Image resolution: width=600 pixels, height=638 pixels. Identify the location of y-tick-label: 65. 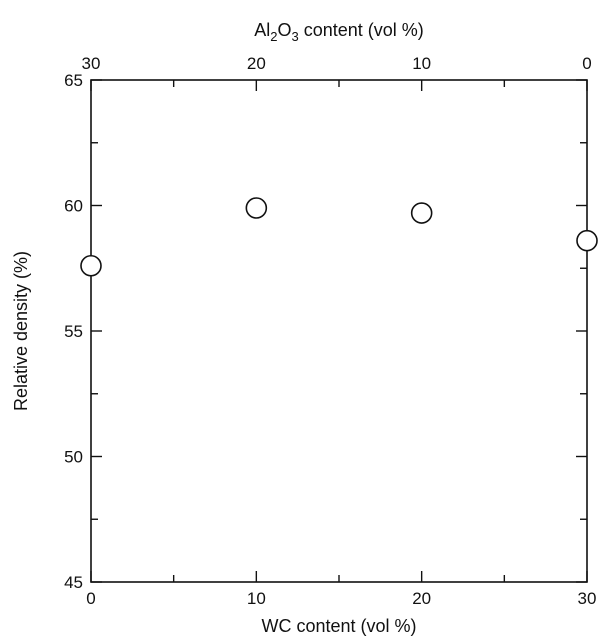
(73, 80).